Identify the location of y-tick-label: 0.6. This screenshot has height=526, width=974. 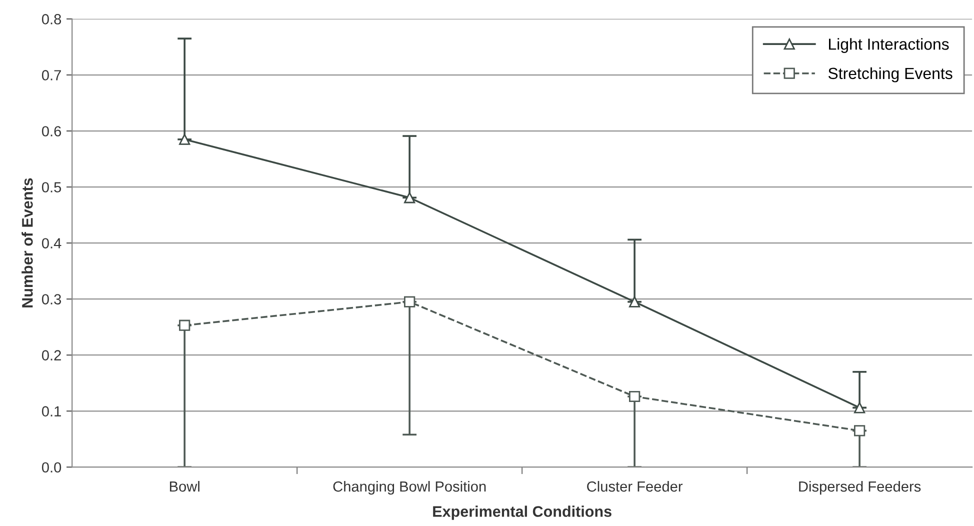
(52, 131).